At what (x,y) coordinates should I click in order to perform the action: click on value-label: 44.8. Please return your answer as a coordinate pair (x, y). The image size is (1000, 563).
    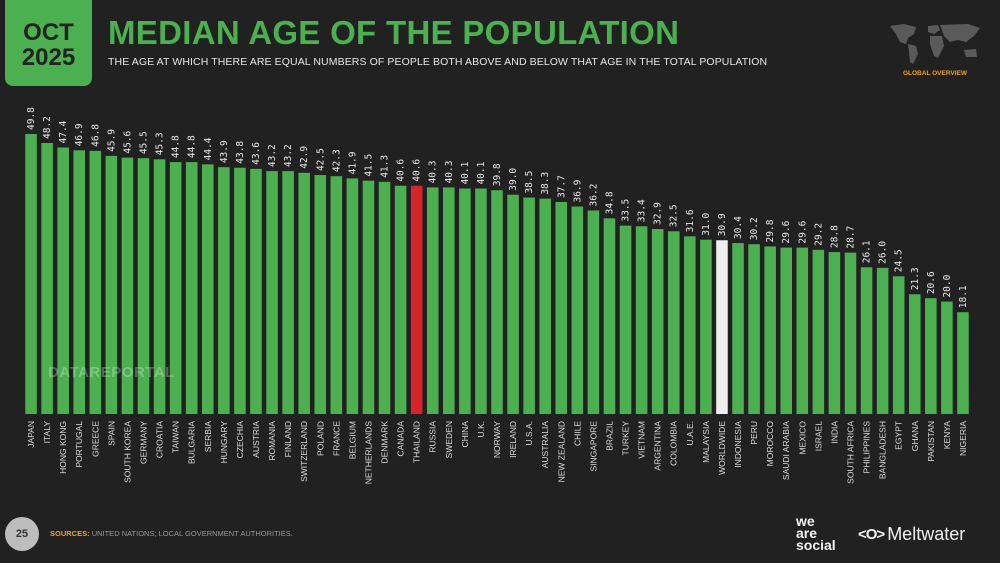
    Looking at the image, I should click on (192, 146).